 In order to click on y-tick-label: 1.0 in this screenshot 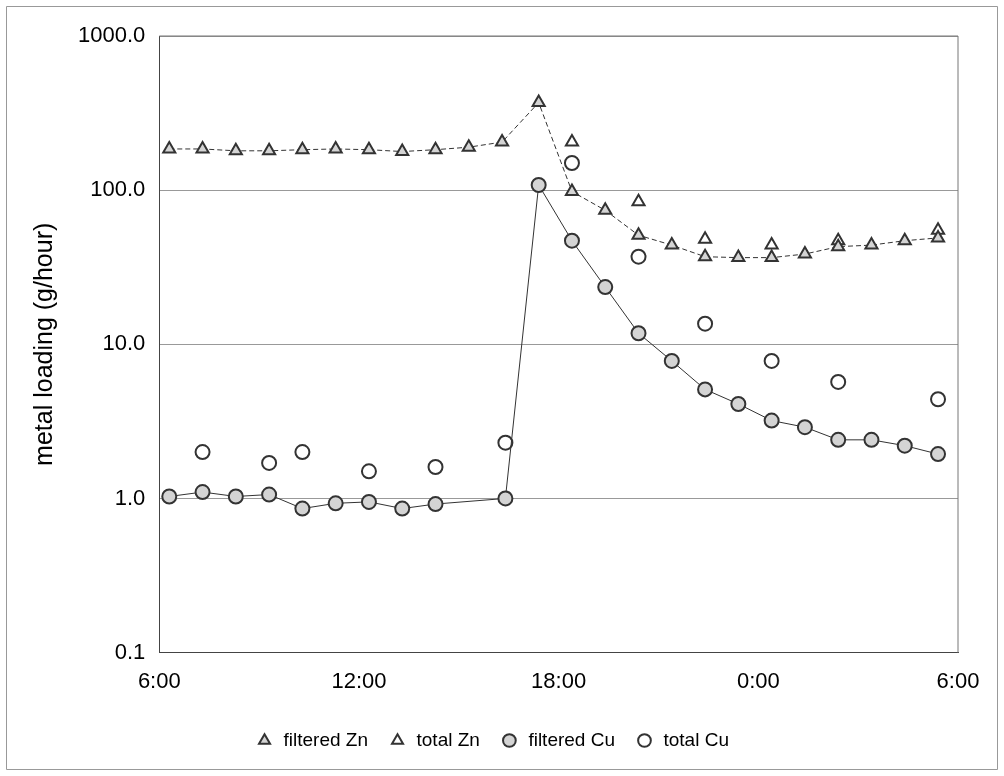, I will do `click(130, 497)`.